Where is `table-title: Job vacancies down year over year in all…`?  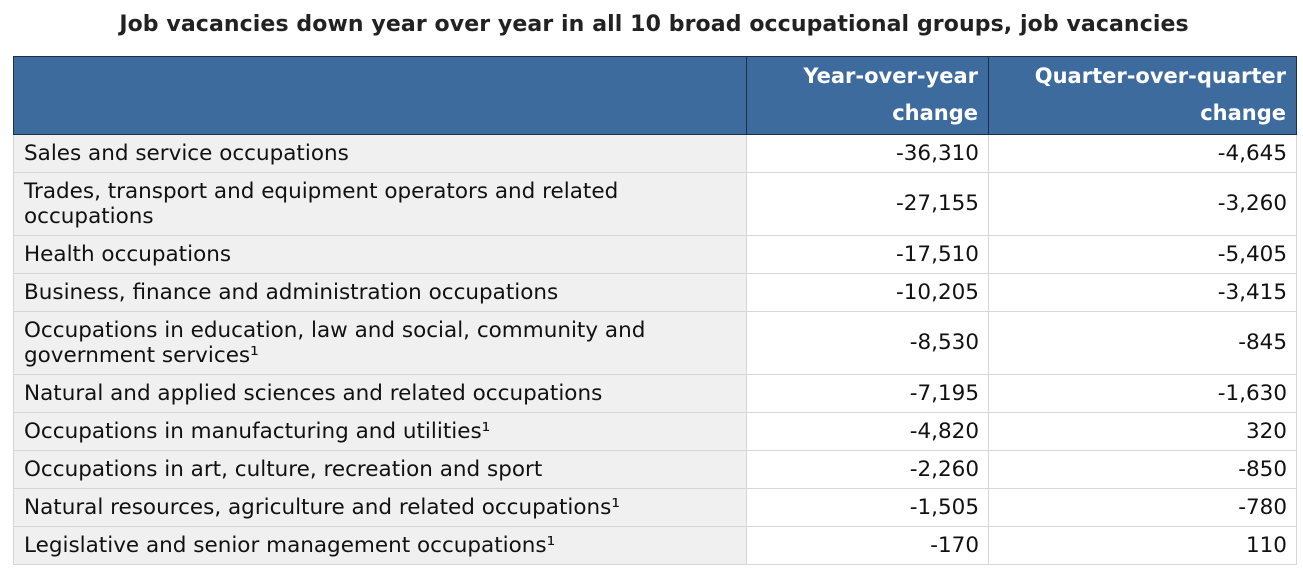 table-title: Job vacancies down year over year in all… is located at coordinates (654, 24).